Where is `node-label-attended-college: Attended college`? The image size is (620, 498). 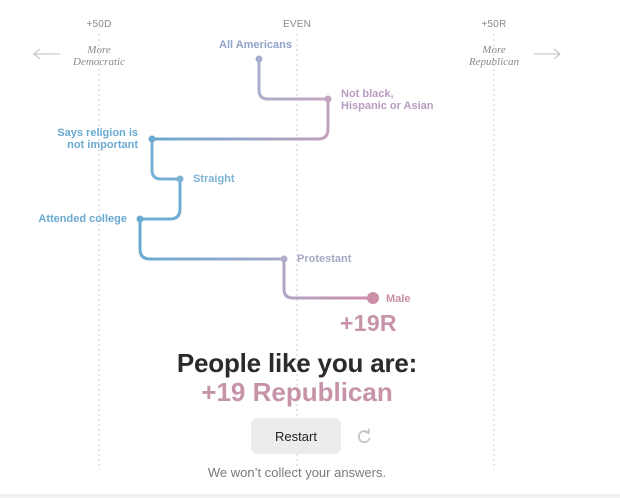
node-label-attended-college: Attended college is located at coordinates (82, 219).